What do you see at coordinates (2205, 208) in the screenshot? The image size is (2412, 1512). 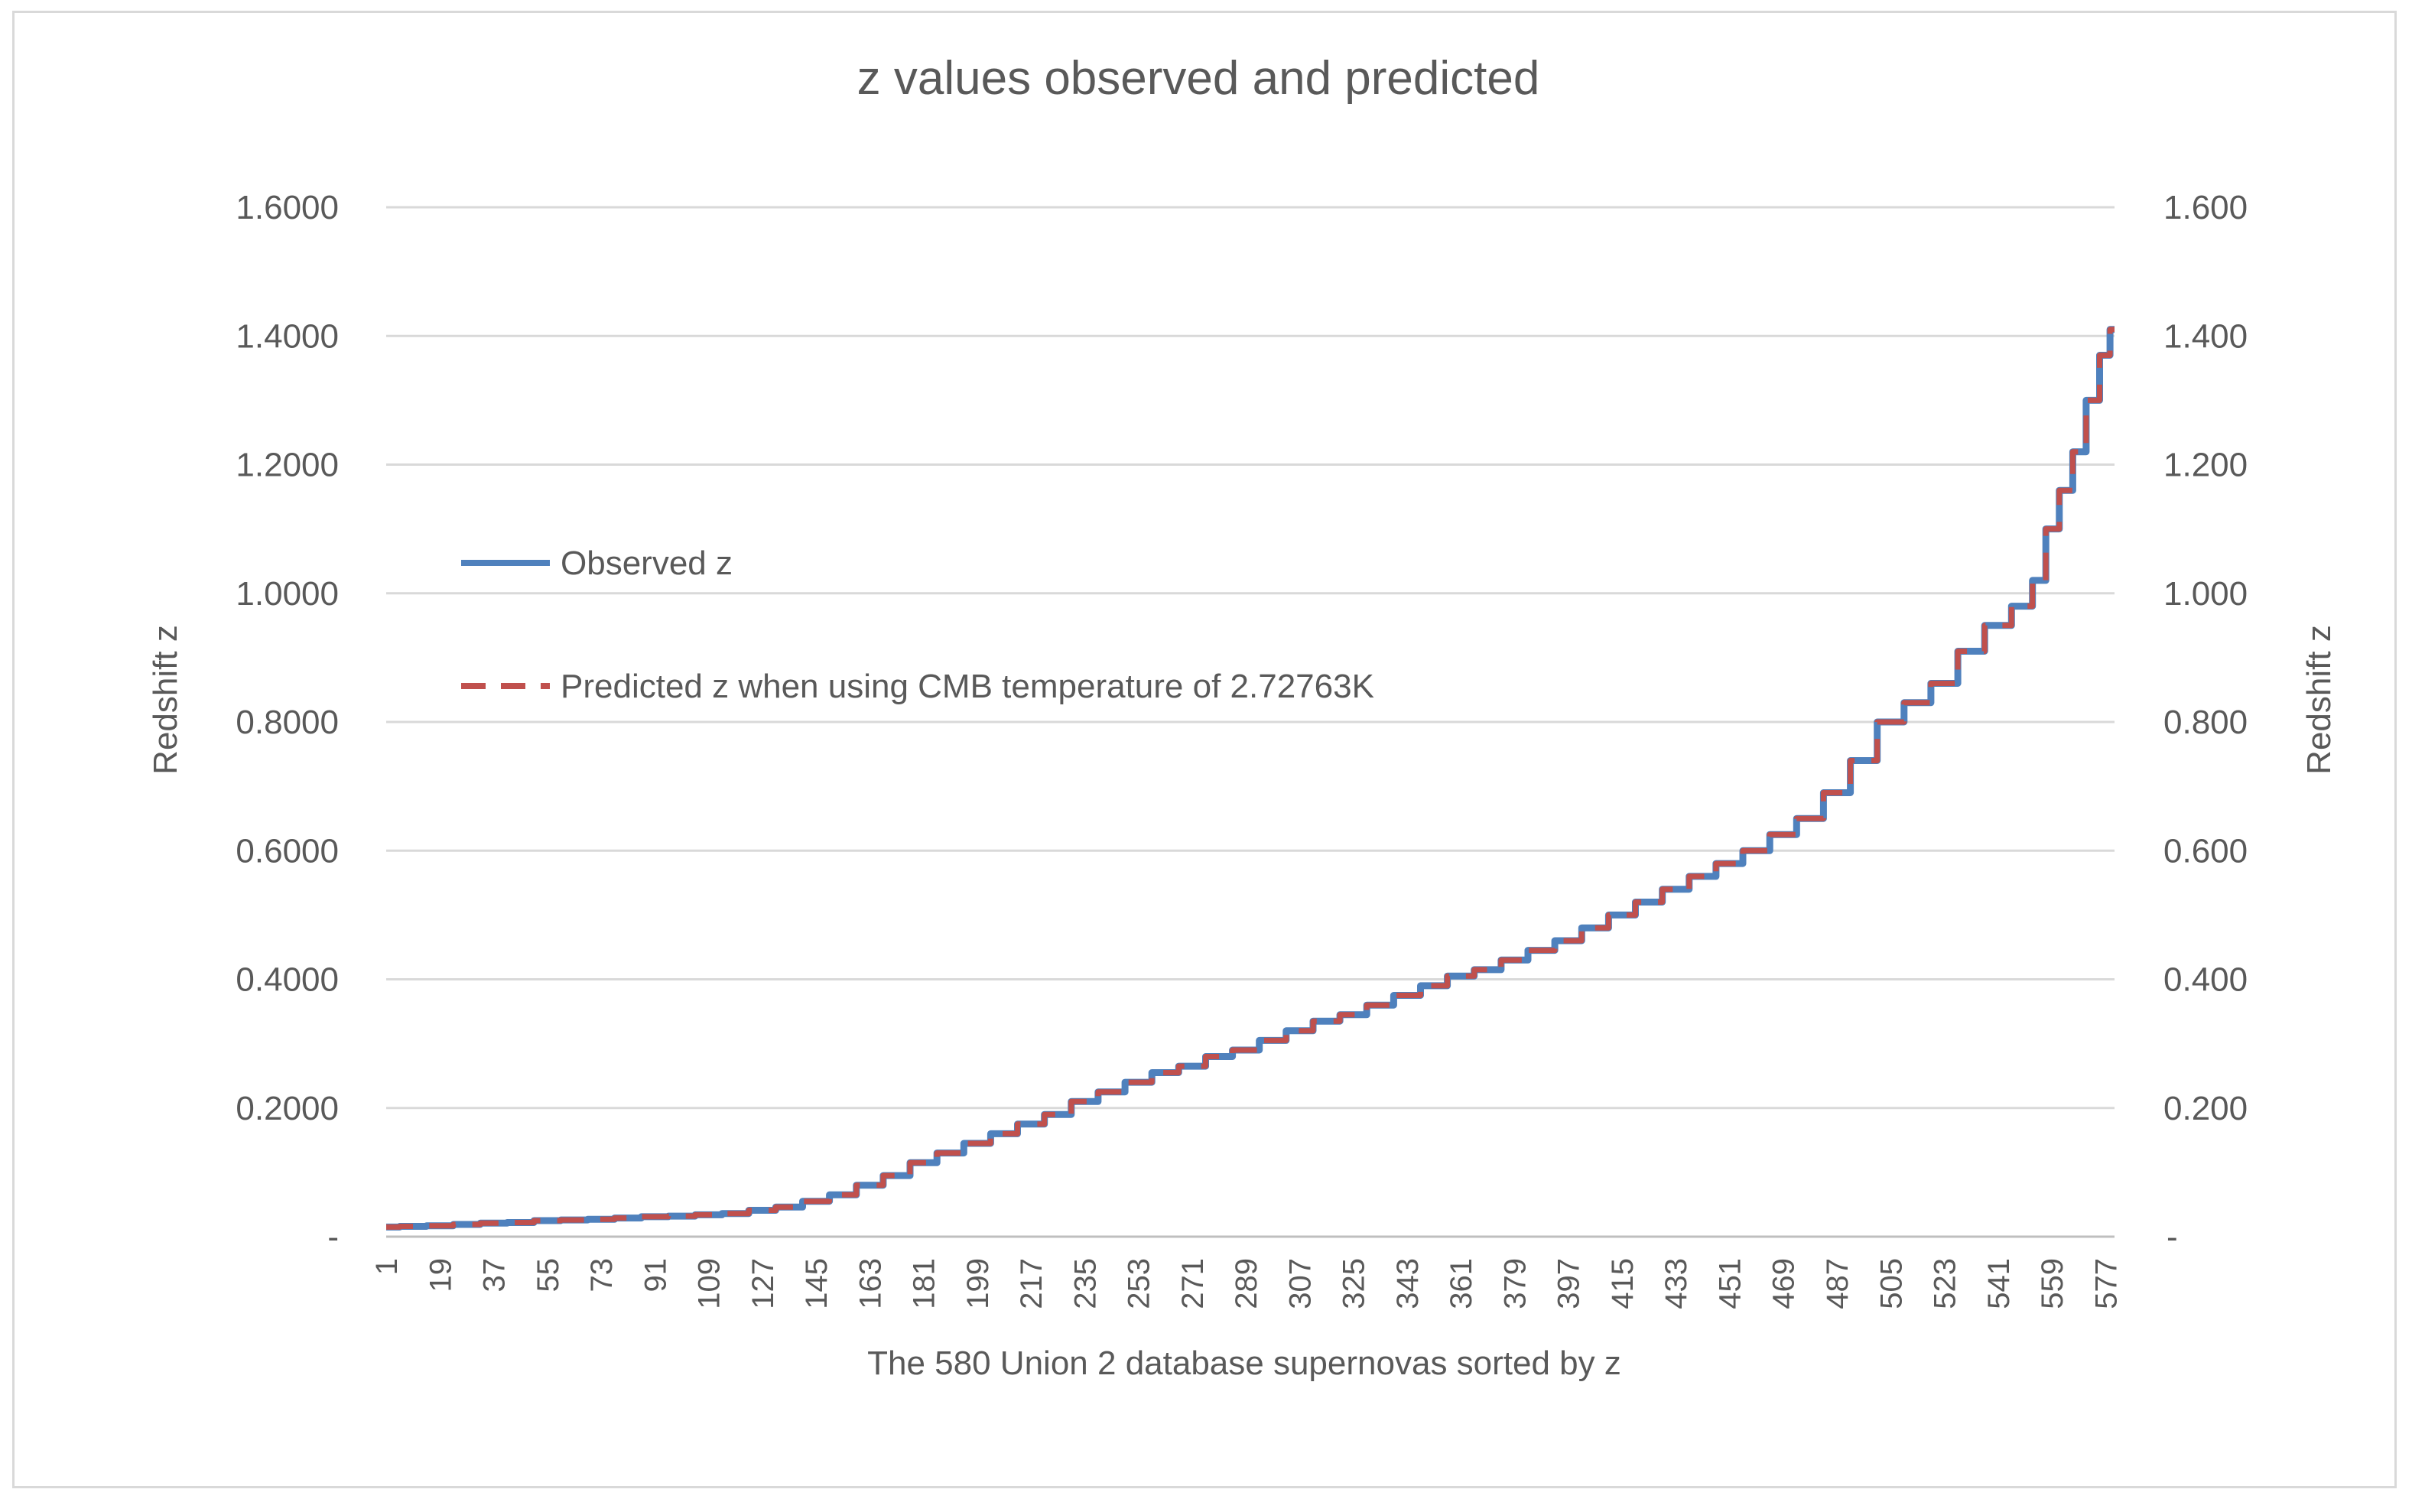 I see `y-right-tick-label-8: 1.600` at bounding box center [2205, 208].